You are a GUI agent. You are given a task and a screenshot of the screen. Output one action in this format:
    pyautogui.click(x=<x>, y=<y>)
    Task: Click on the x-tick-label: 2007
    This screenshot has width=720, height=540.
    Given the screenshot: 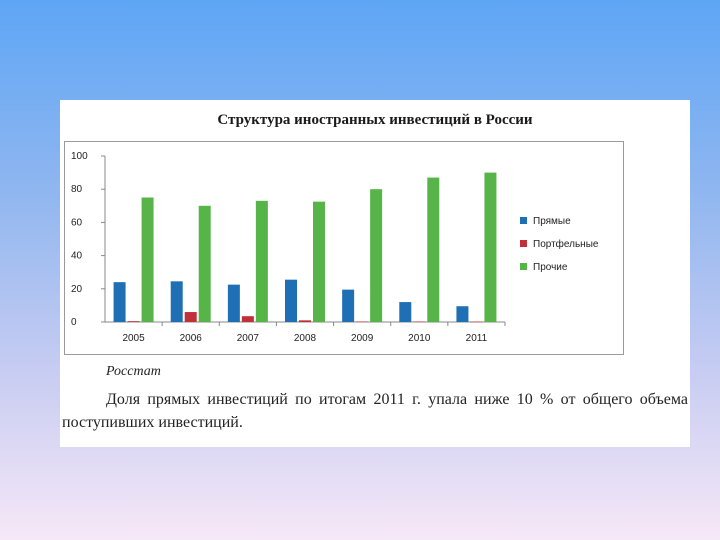 What is the action you would take?
    pyautogui.click(x=248, y=338)
    